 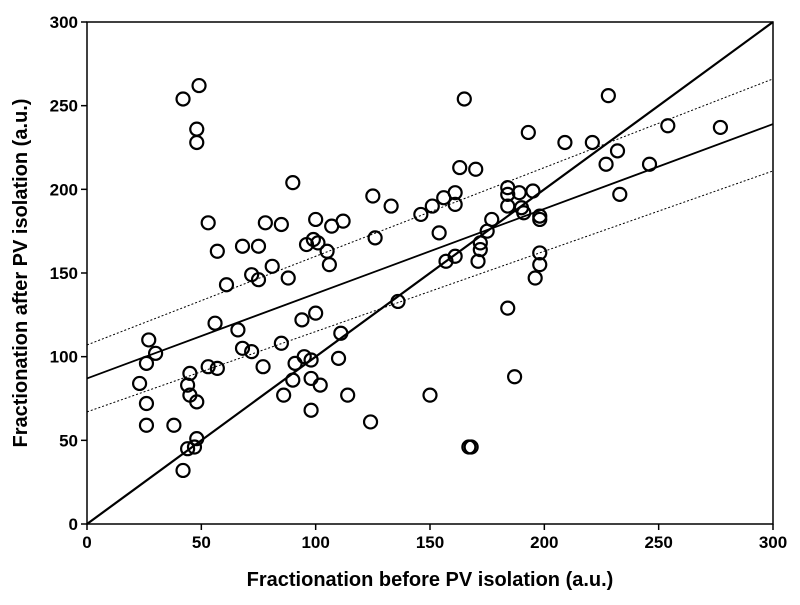 I want to click on x-tick-label: 250, so click(x=658, y=542).